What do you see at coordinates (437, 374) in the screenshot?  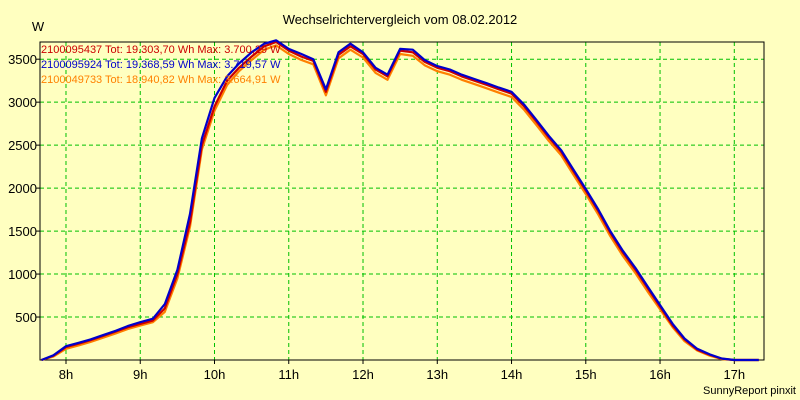 I see `x-tick-label: 13h` at bounding box center [437, 374].